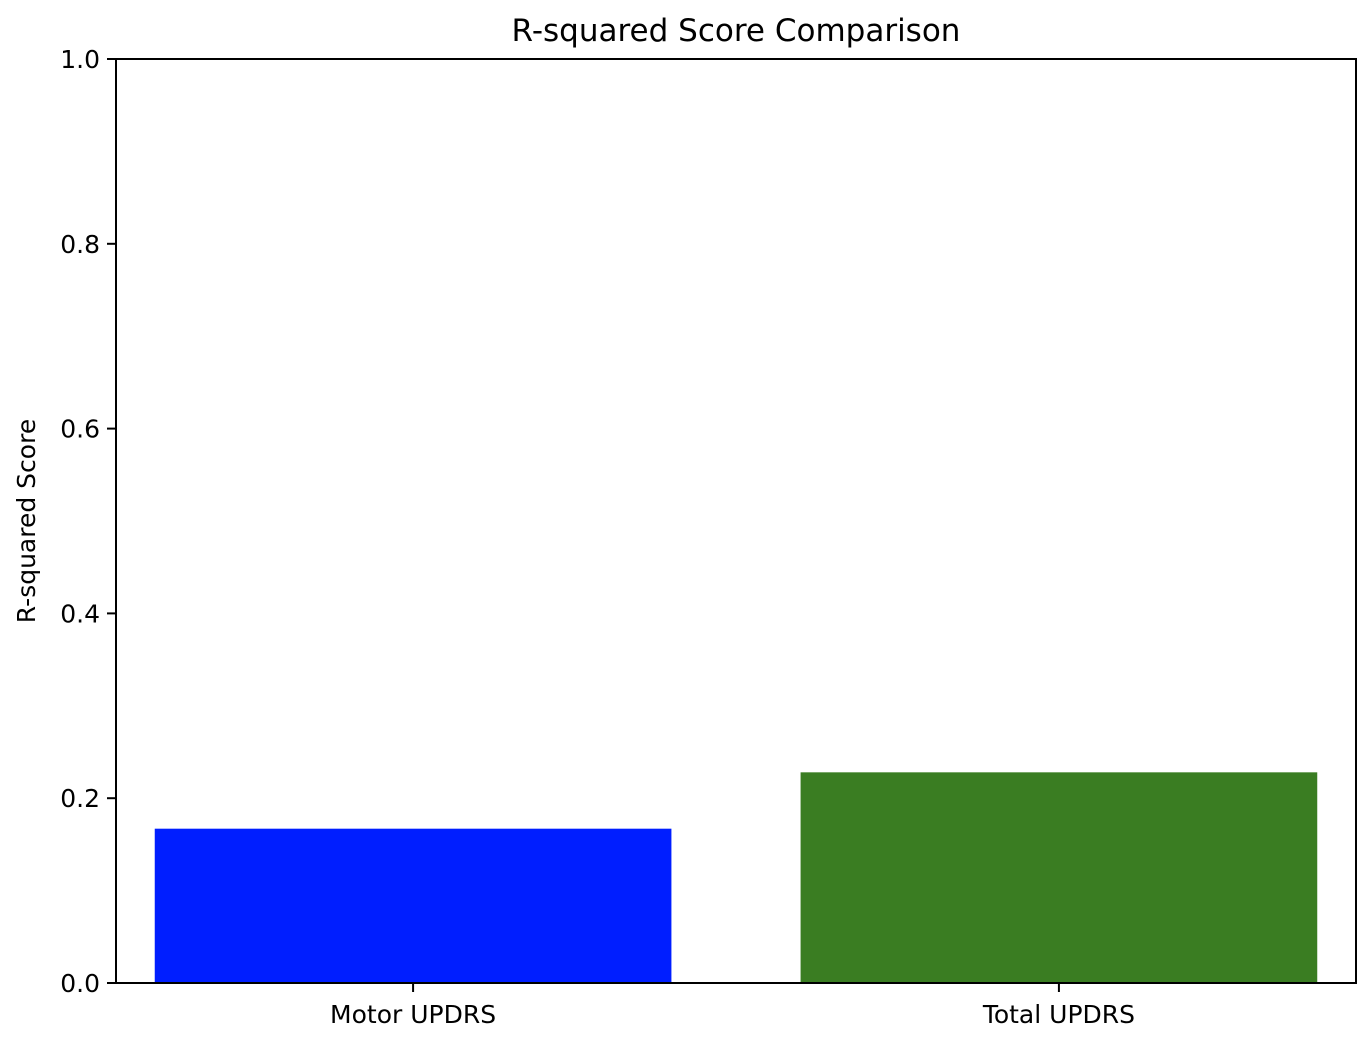  What do you see at coordinates (26, 521) in the screenshot?
I see `y-axis-label: R-squared Score` at bounding box center [26, 521].